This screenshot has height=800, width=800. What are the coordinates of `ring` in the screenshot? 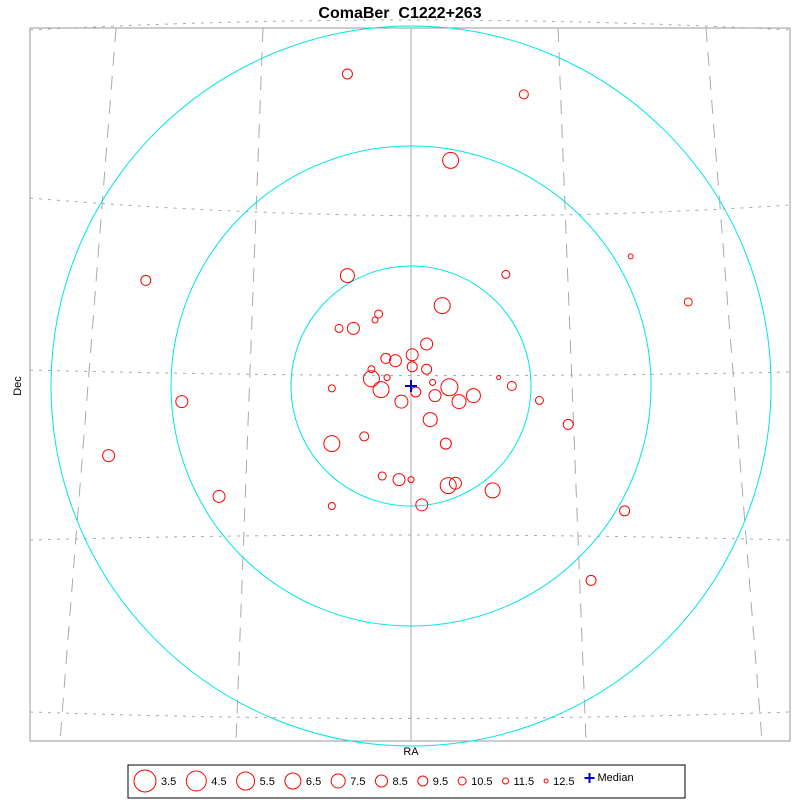 It's located at (411, 386).